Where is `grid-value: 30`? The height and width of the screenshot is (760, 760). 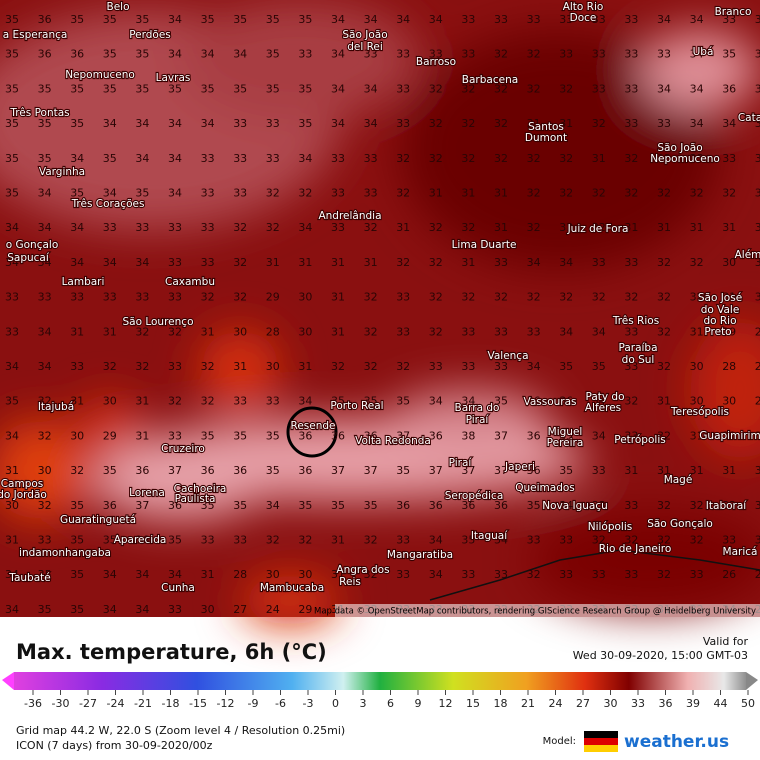 grid-value: 30 is located at coordinates (77, 435).